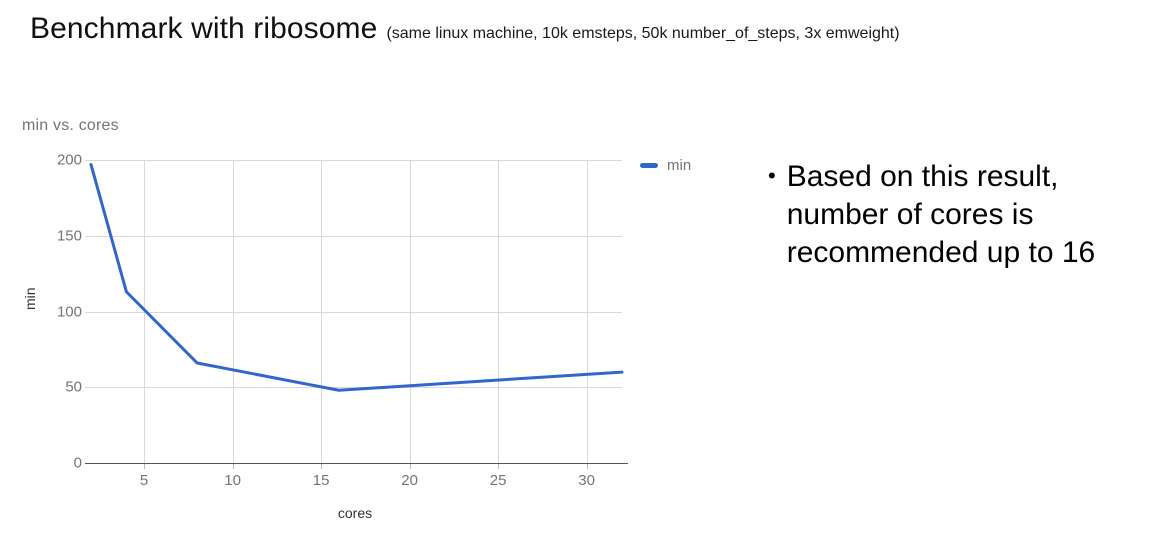 This screenshot has width=1152, height=540. I want to click on y-tick-label: 50, so click(73, 387).